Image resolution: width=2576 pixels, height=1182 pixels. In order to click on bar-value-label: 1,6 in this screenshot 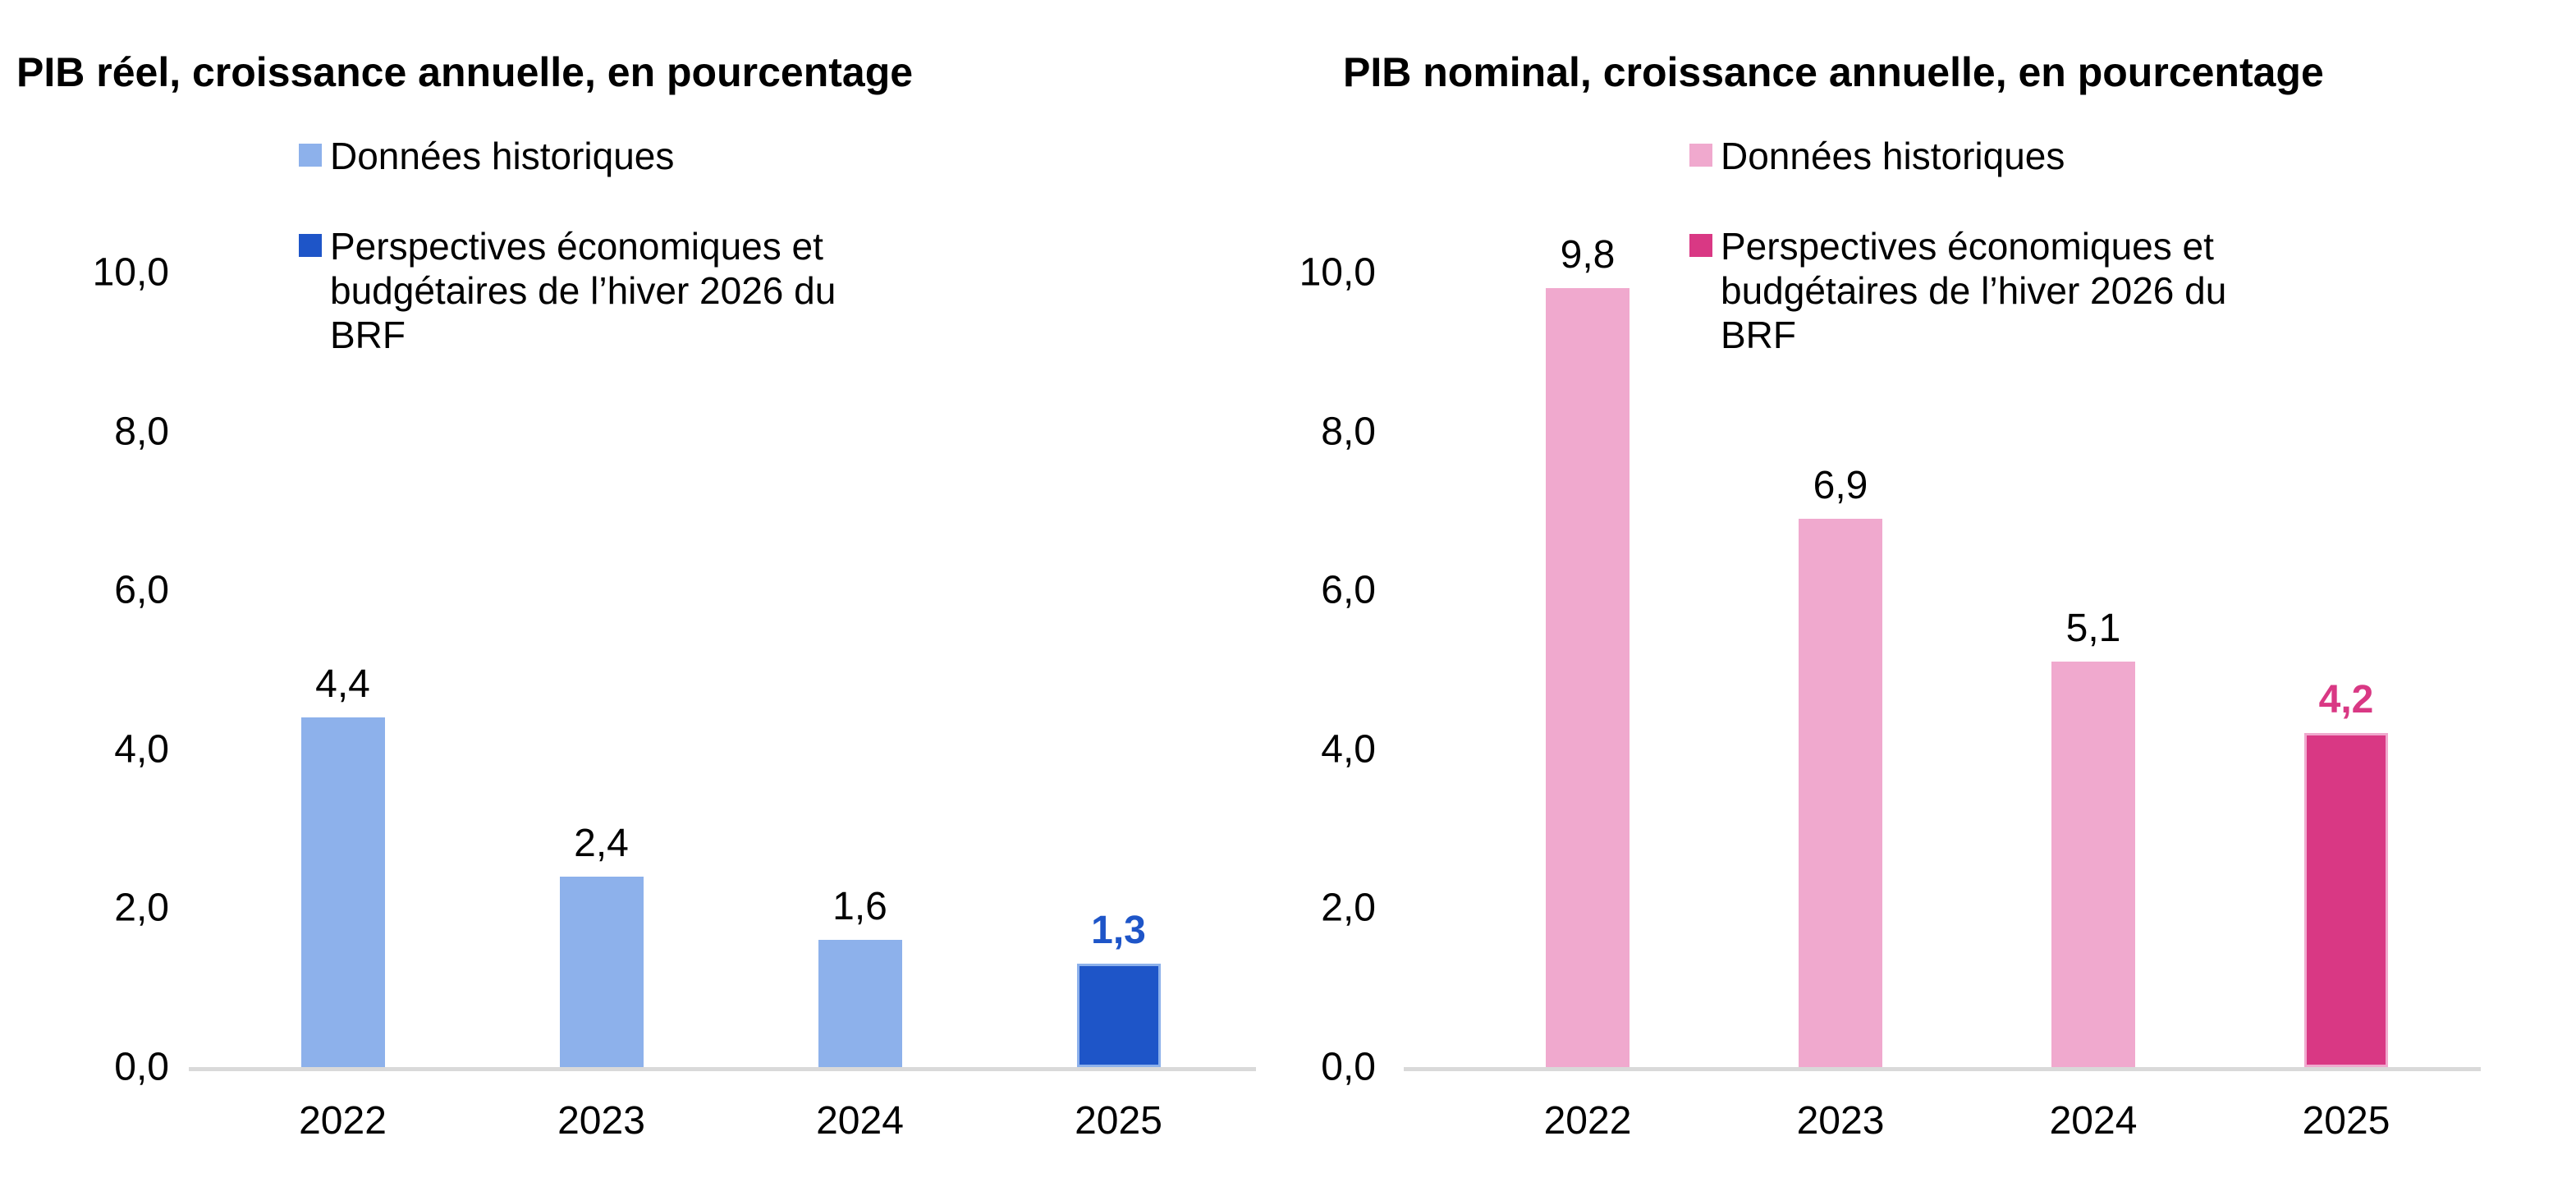, I will do `click(860, 907)`.